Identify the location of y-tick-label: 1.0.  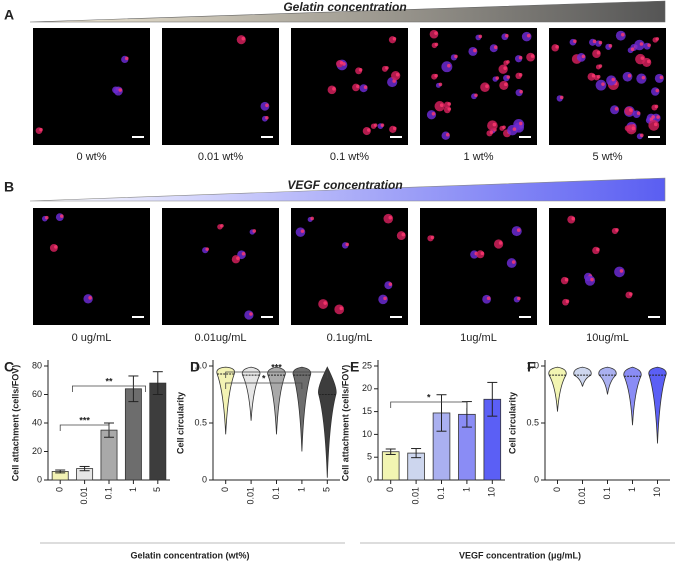
(532, 365).